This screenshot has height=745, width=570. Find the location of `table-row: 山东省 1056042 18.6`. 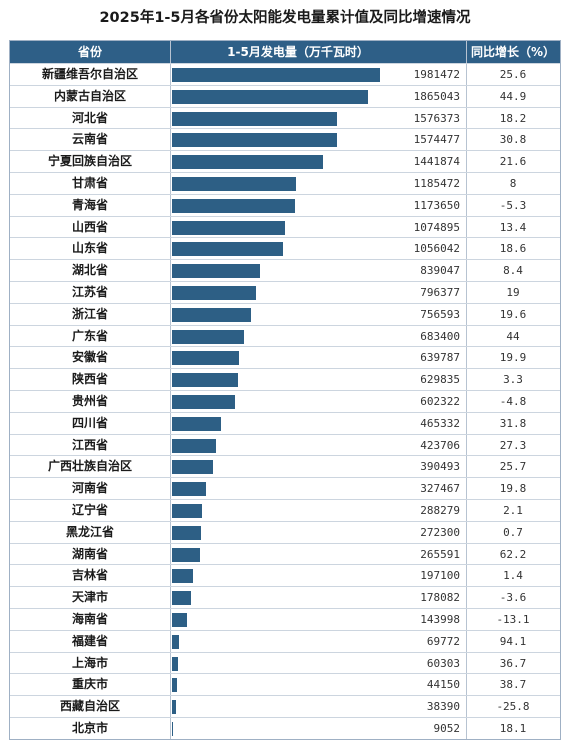

table-row: 山东省 1056042 18.6 is located at coordinates (285, 248).